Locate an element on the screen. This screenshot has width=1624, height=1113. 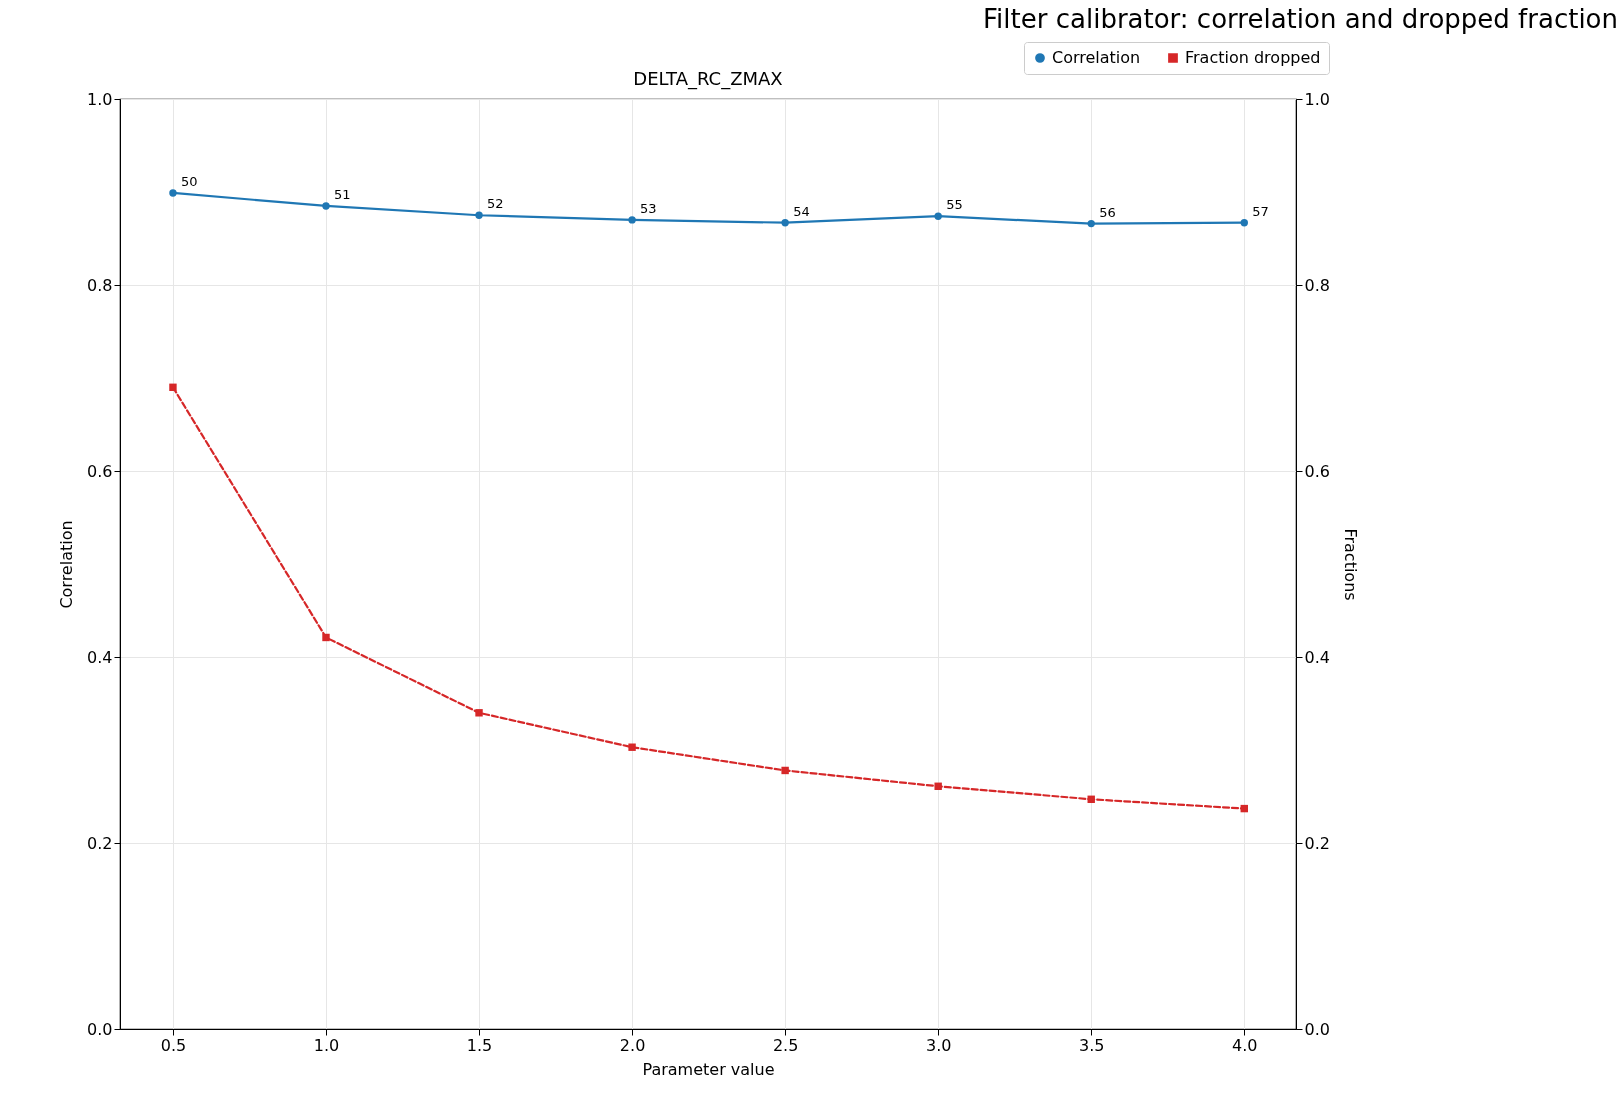
x-tick-label: 1.5 is located at coordinates (479, 1045).